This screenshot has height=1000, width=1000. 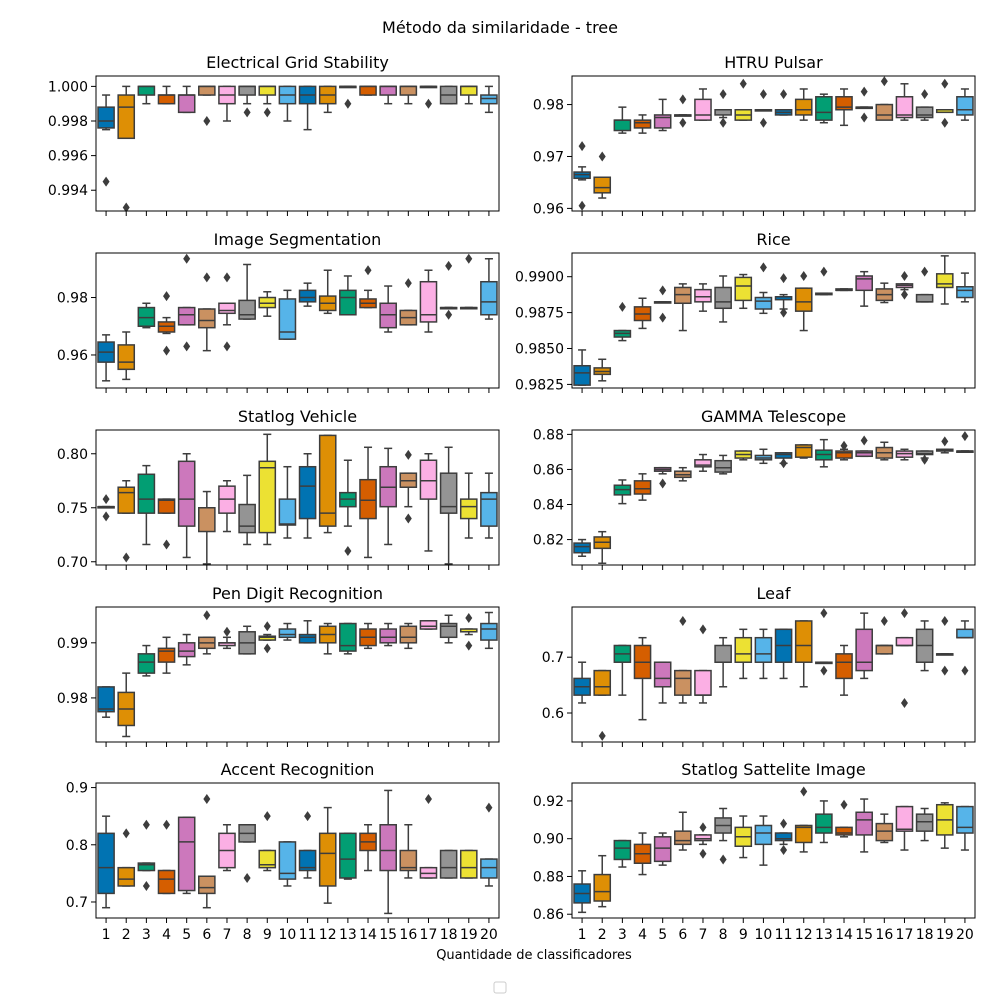 What do you see at coordinates (68, 87) in the screenshot?
I see `y-tick-label: 1.000` at bounding box center [68, 87].